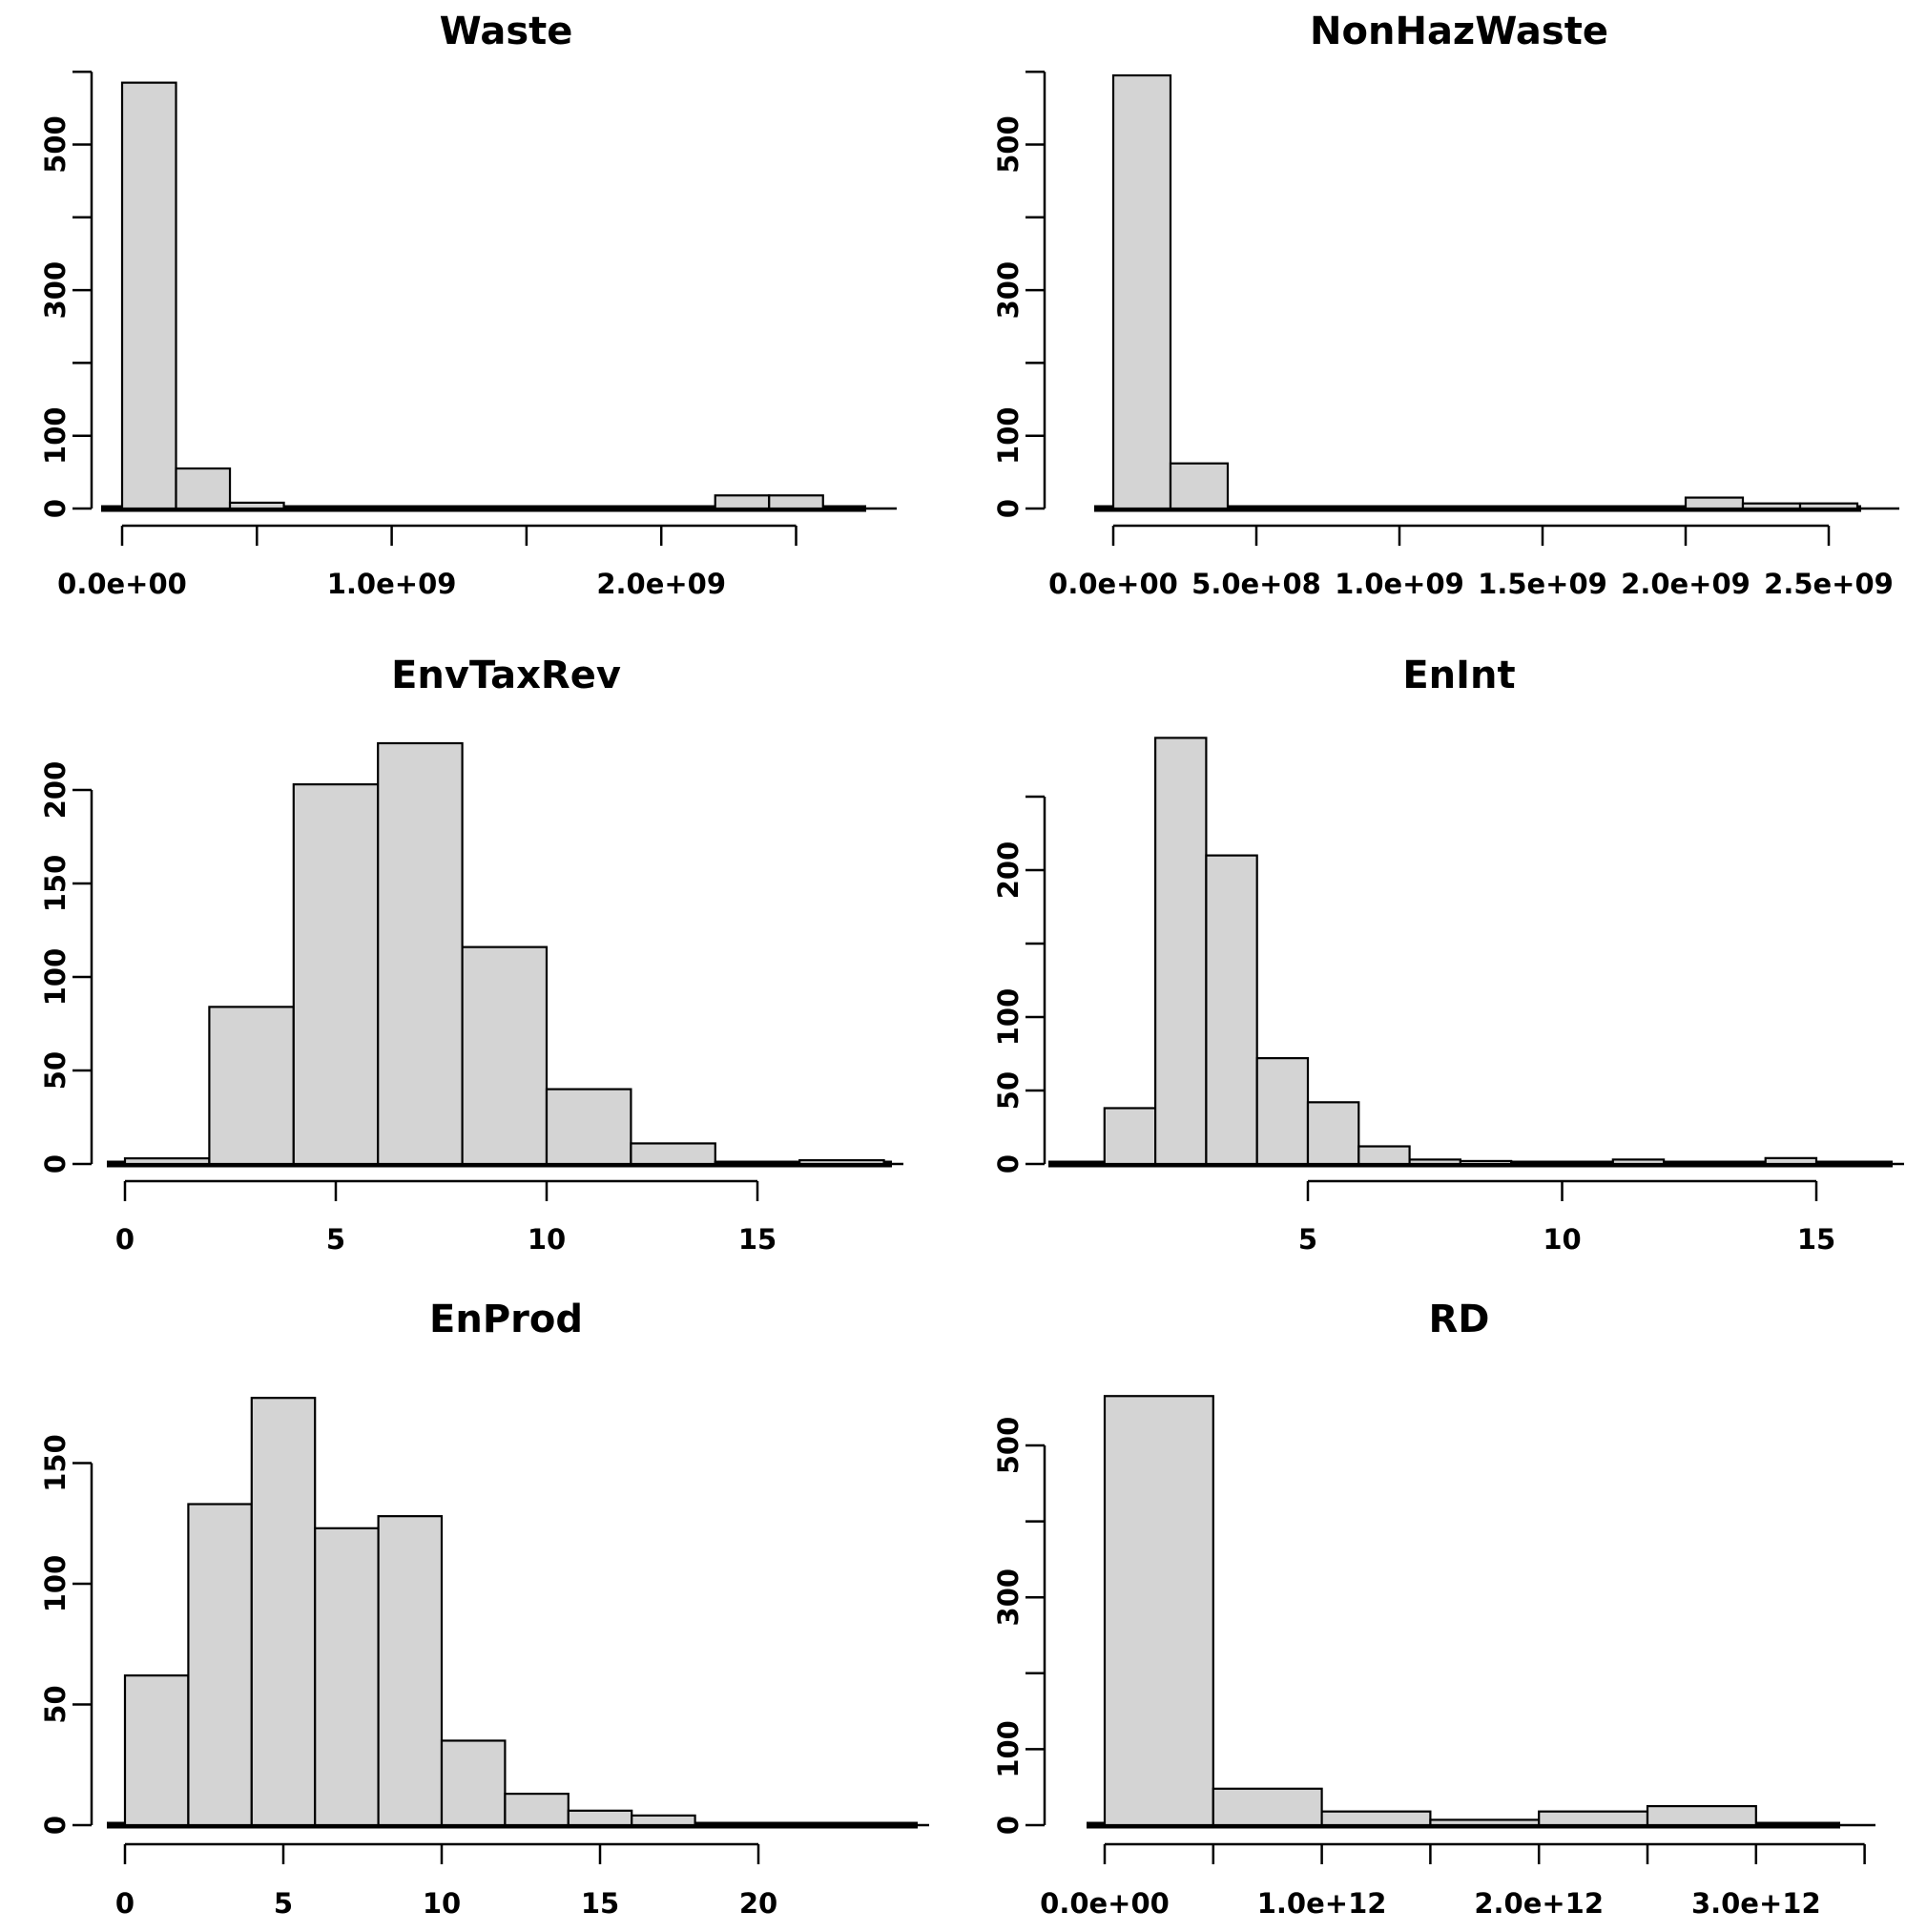 The width and height of the screenshot is (1906, 1932). I want to click on svg-text: 3.0e+12, so click(1756, 1903).